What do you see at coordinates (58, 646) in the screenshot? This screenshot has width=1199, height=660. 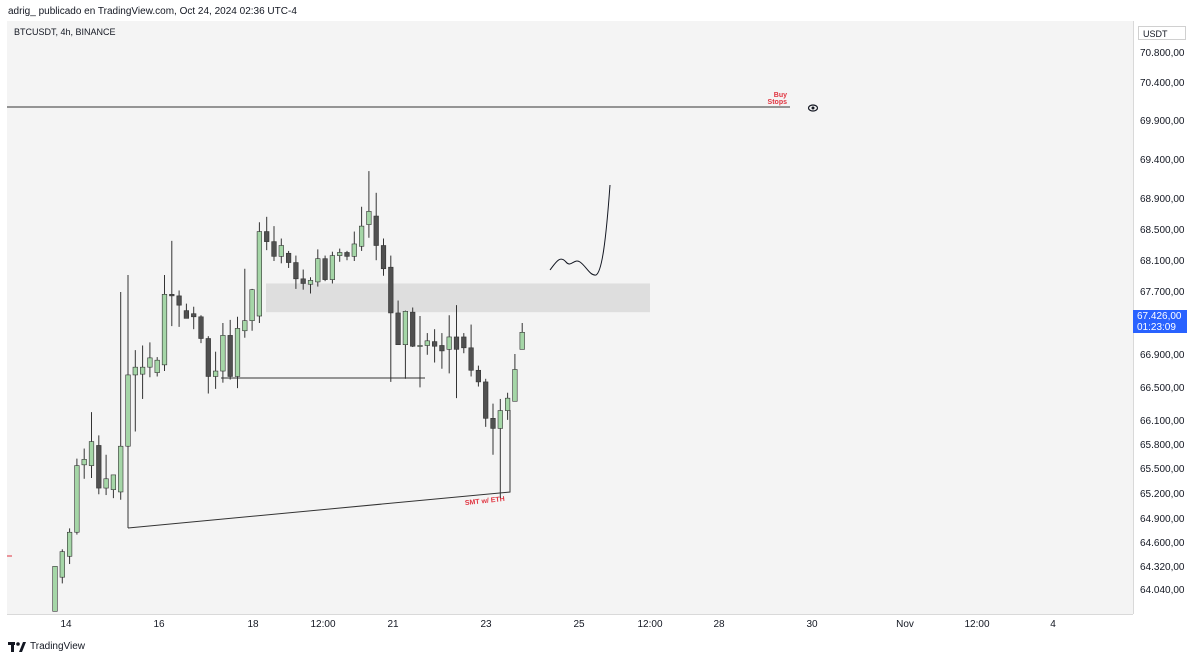 I see `brand-label: TradingView` at bounding box center [58, 646].